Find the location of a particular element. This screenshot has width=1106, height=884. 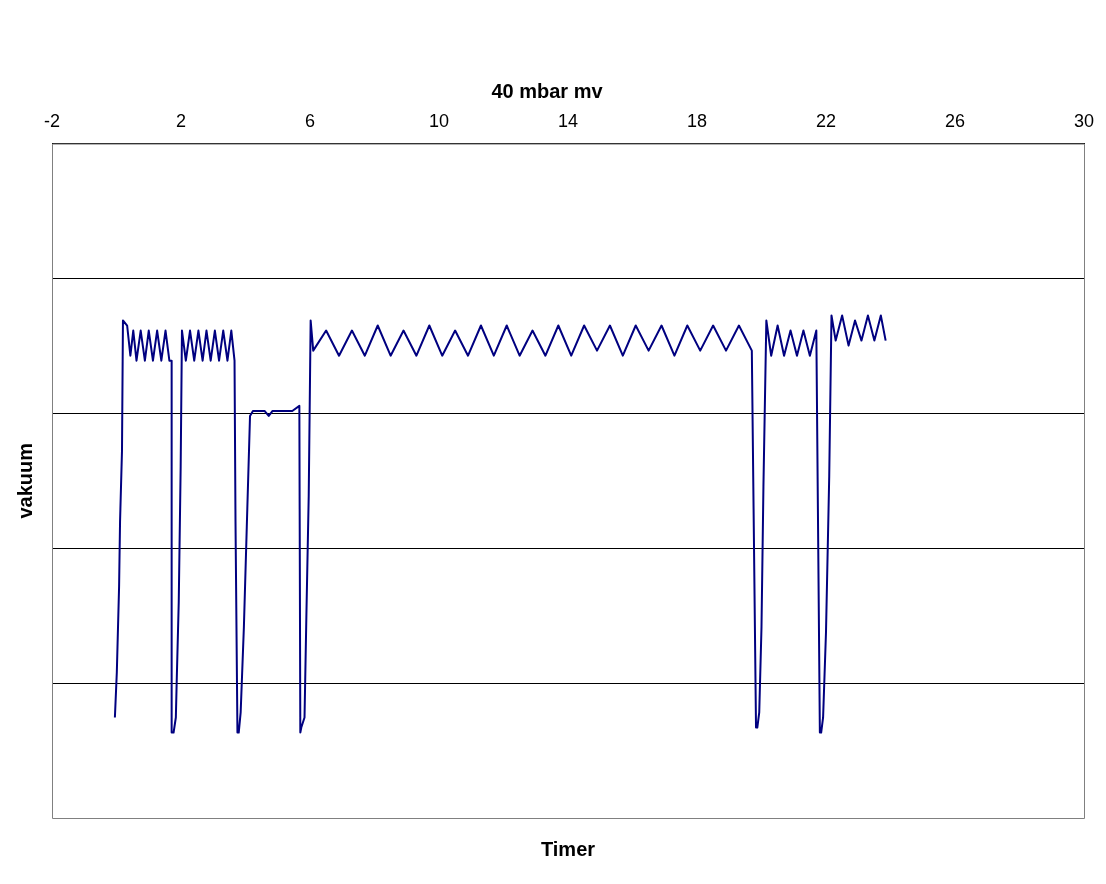

x-tick-label: 14 is located at coordinates (568, 120).